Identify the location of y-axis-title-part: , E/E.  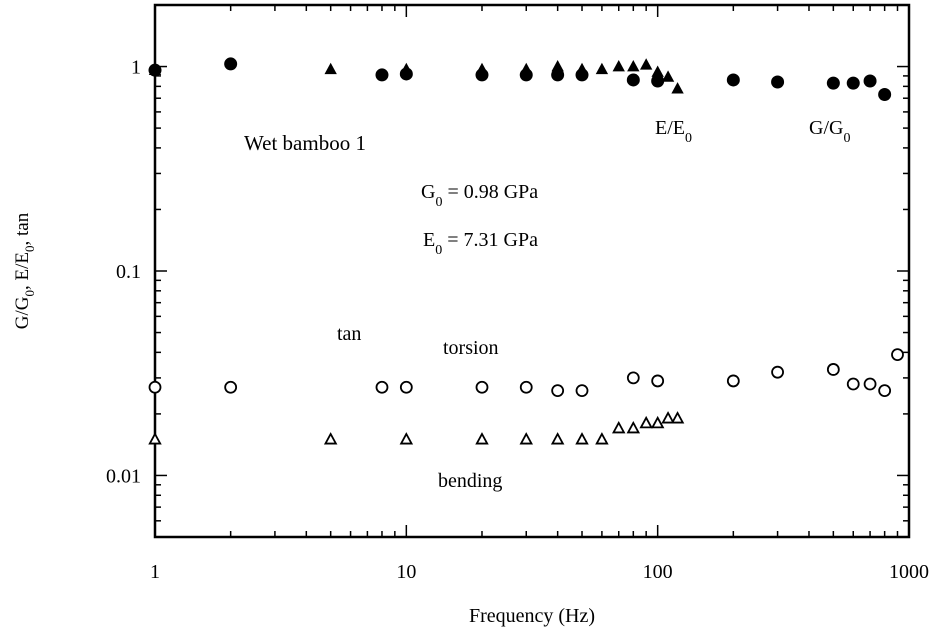
(22, 271).